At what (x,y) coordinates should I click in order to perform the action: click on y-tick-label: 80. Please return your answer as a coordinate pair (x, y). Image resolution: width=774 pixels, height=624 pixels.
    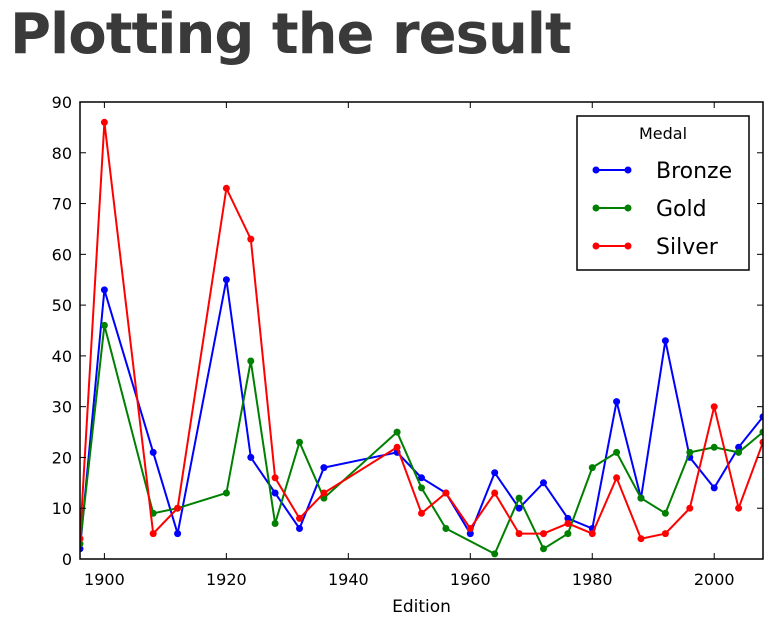
    Looking at the image, I should click on (62, 153).